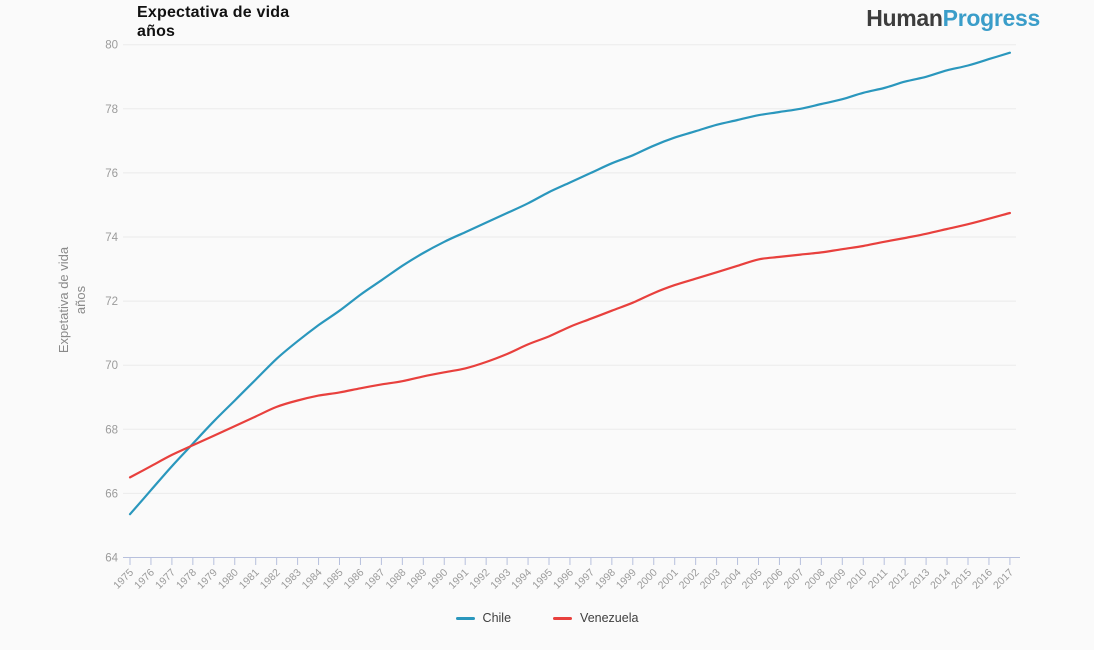 Image resolution: width=1094 pixels, height=650 pixels. I want to click on x-tick-label: 2004, so click(731, 579).